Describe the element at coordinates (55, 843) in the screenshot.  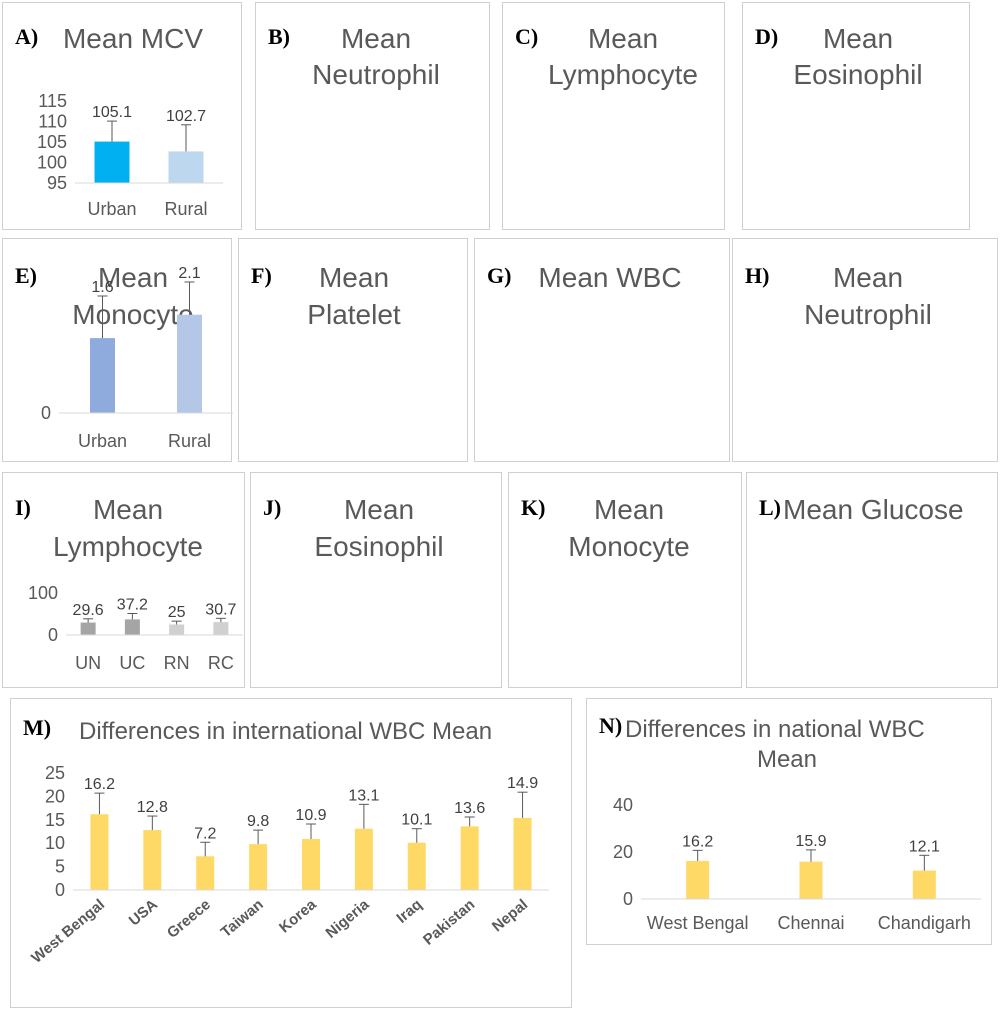
I see `y-tick-label: 10` at that location.